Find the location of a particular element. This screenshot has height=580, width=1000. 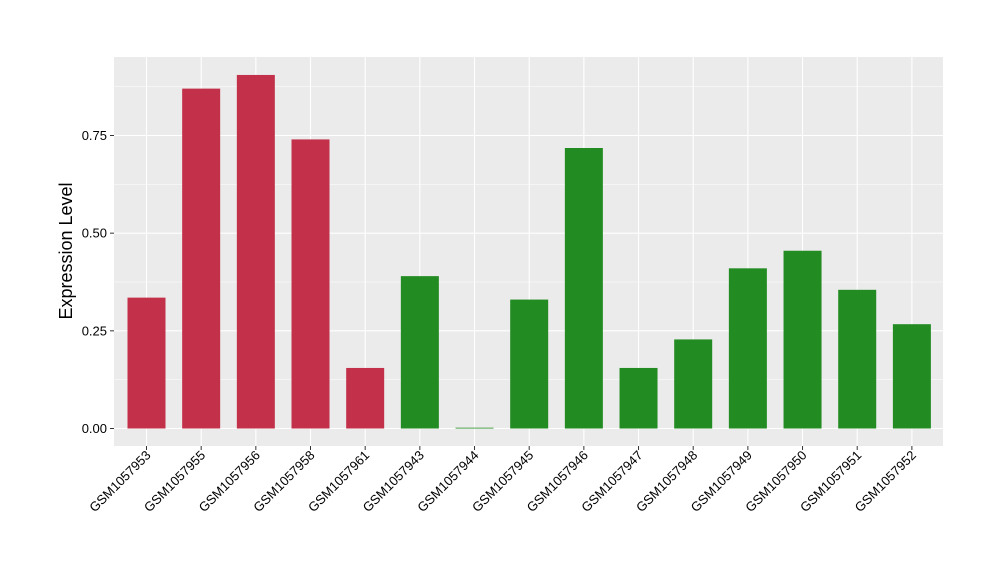

bar-GSM1057961 is located at coordinates (365, 398).